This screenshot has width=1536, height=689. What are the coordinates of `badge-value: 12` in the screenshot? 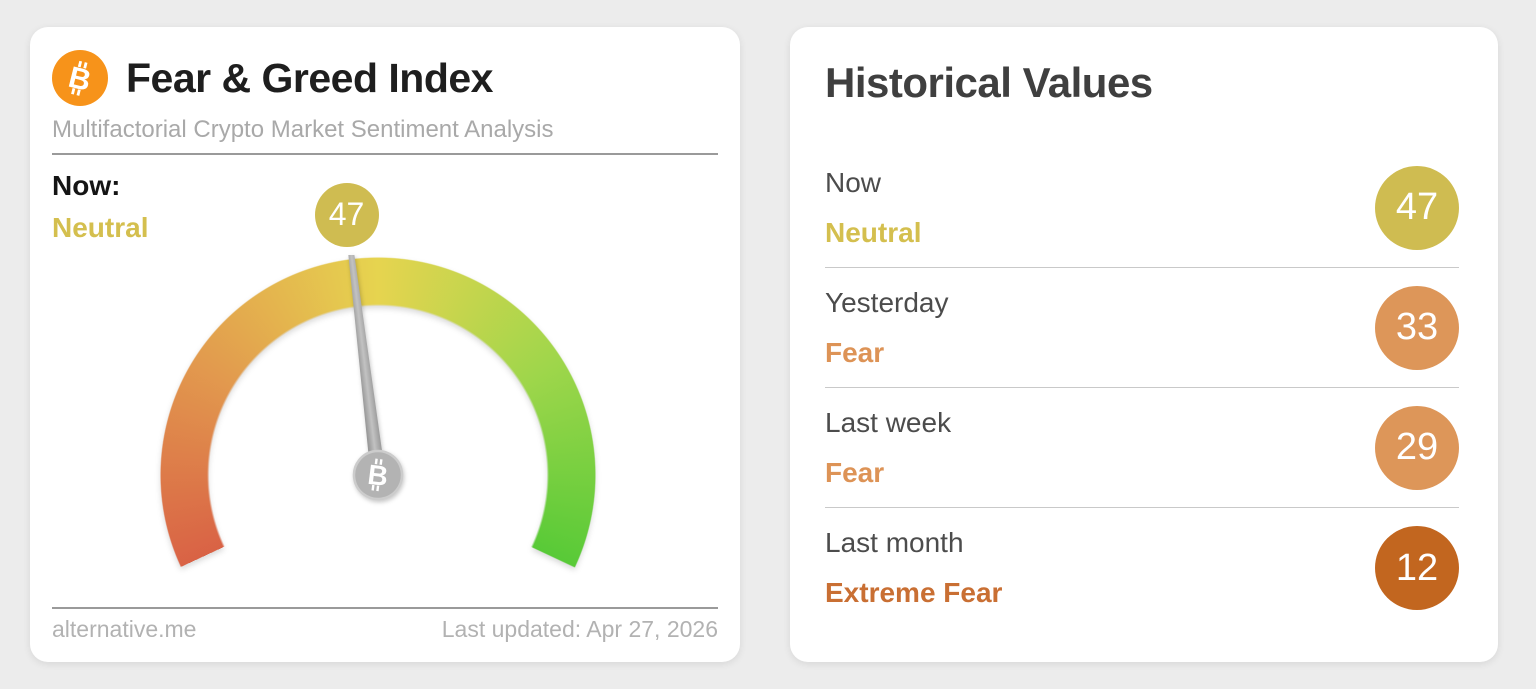 It's located at (1417, 567).